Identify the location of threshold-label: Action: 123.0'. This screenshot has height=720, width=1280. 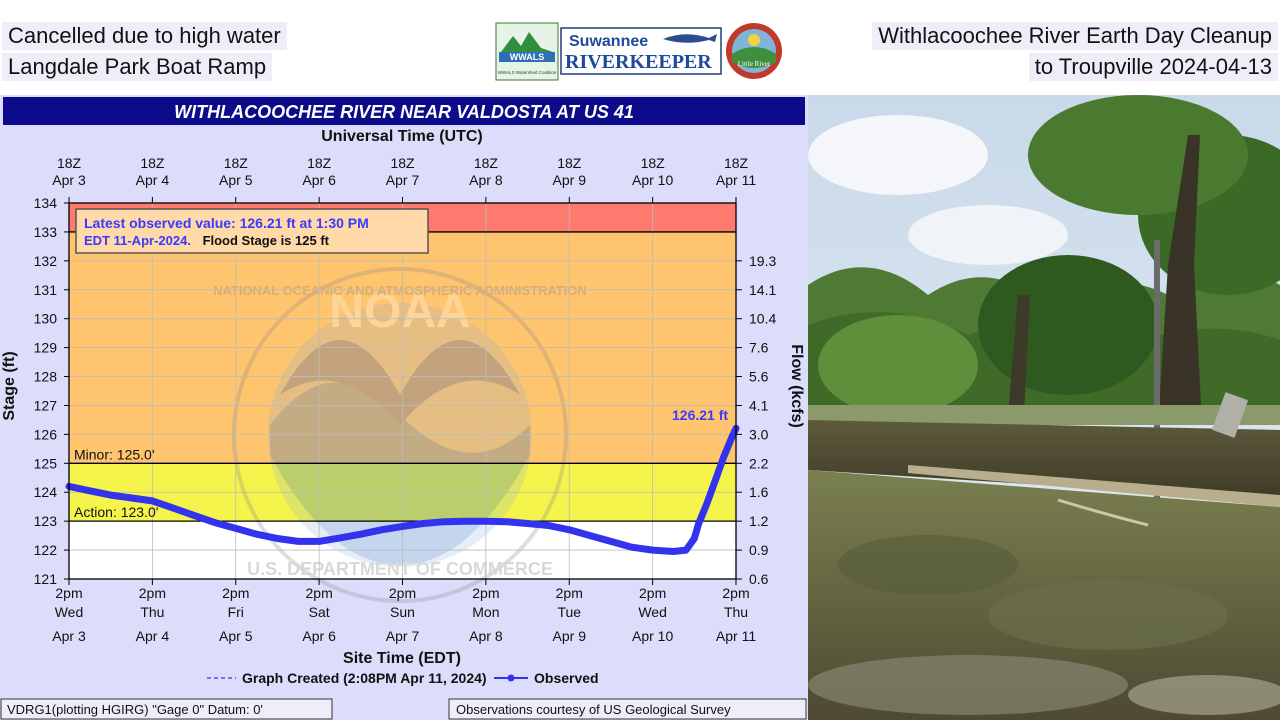
(116, 512).